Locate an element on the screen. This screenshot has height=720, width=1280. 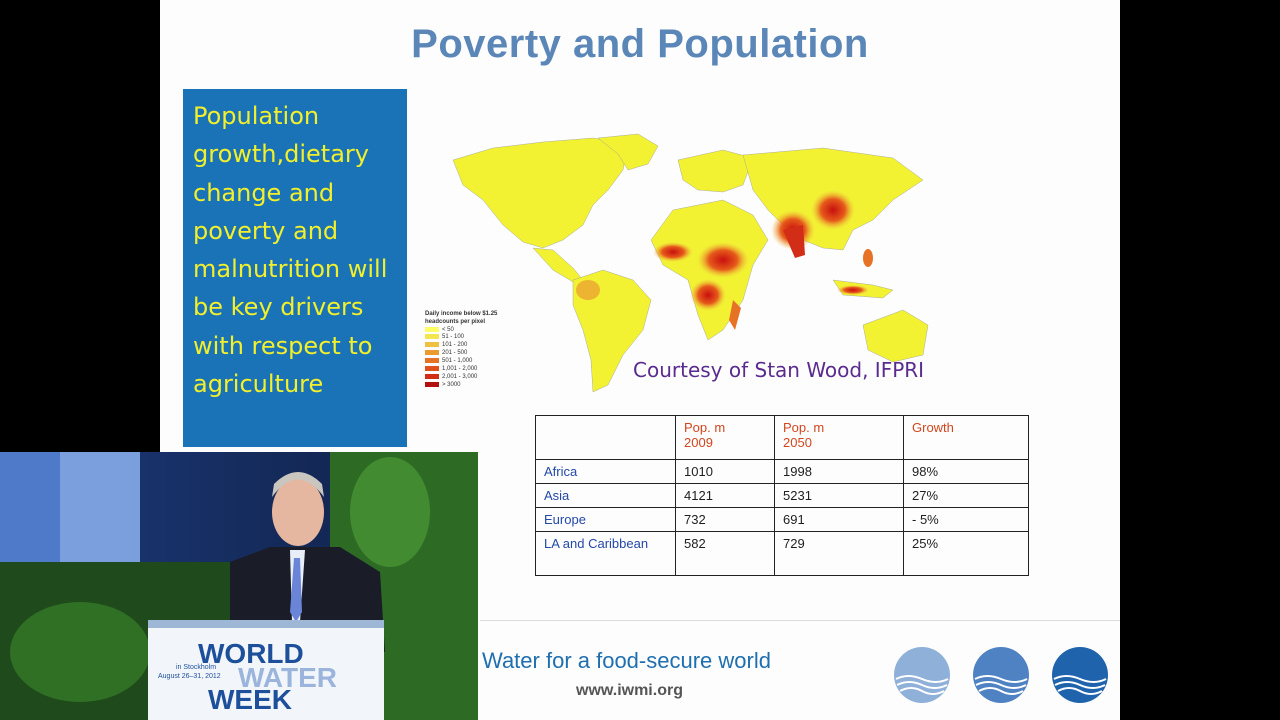
pop2009-cell: 1010 is located at coordinates (725, 471).